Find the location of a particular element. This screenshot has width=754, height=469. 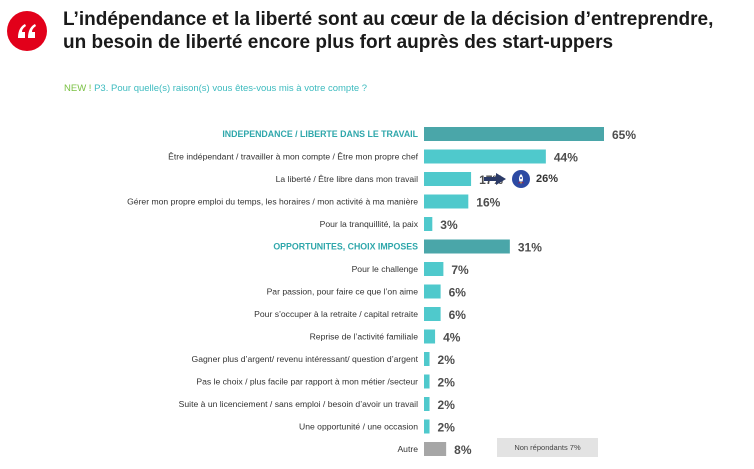

row-label: Pour le challenge is located at coordinates (385, 269).